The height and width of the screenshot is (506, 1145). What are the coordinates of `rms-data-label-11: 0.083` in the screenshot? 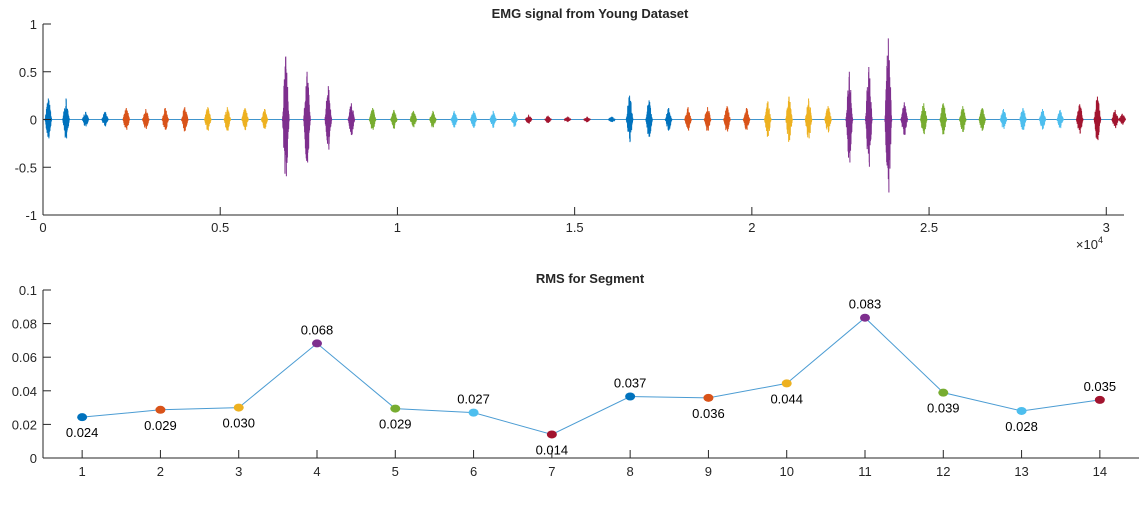 It's located at (865, 304).